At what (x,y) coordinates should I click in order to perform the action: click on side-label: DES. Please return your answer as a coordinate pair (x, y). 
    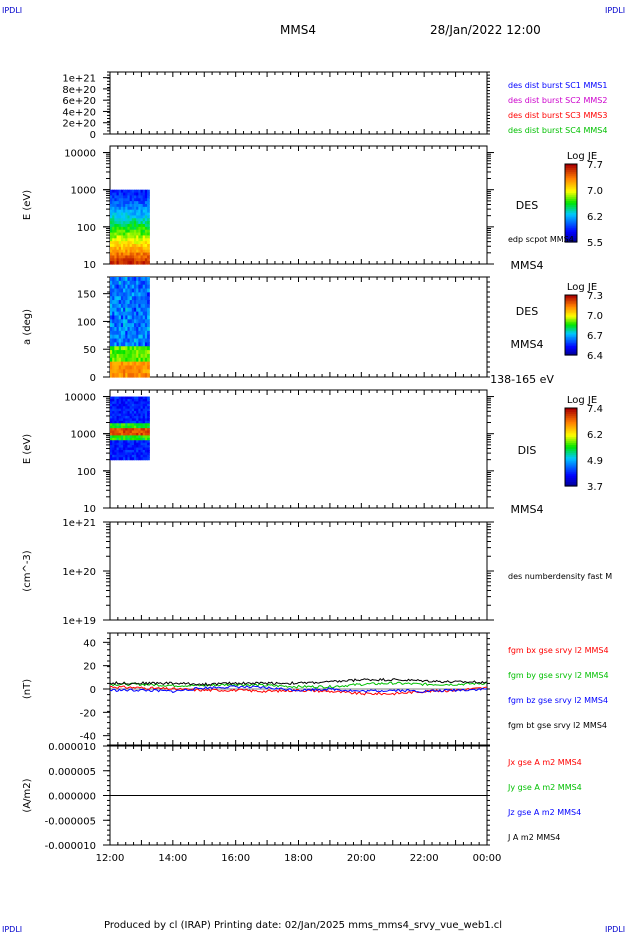
    Looking at the image, I should click on (527, 311).